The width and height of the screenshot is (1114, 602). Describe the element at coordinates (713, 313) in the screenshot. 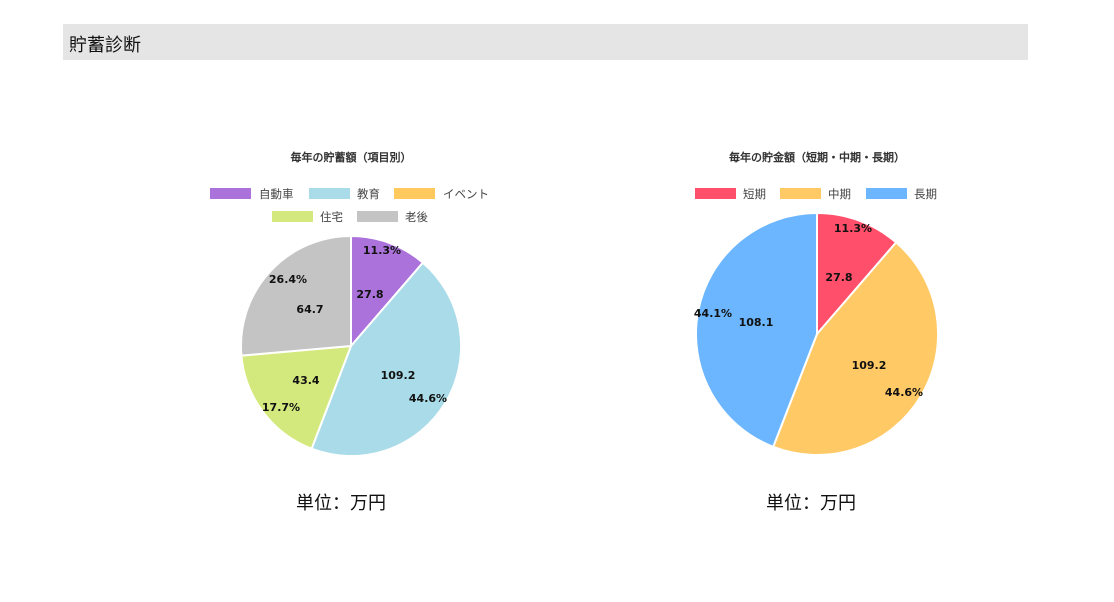

I see `slice-percent: 44.1%` at that location.